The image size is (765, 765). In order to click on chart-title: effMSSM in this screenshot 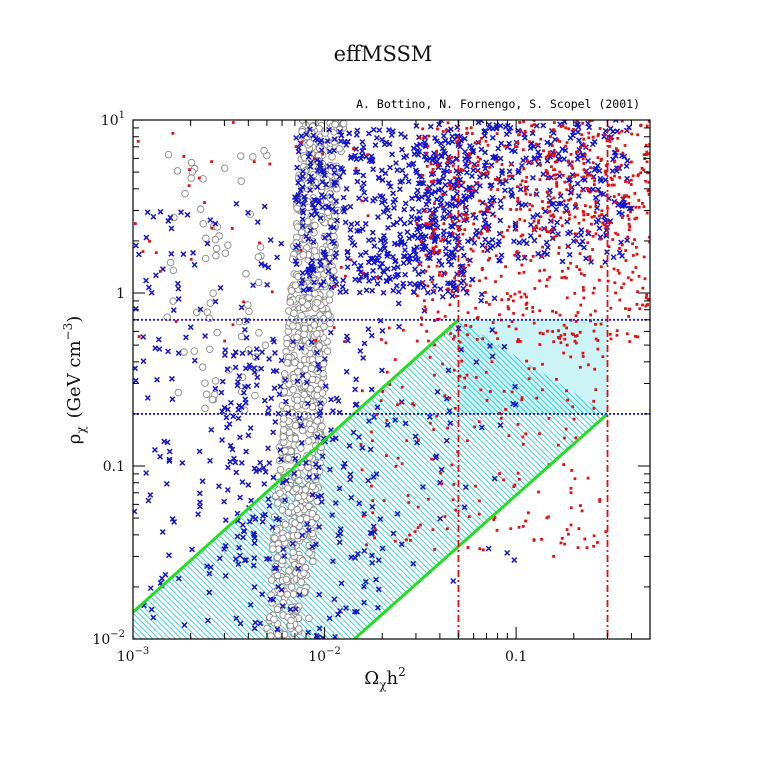, I will do `click(383, 54)`.